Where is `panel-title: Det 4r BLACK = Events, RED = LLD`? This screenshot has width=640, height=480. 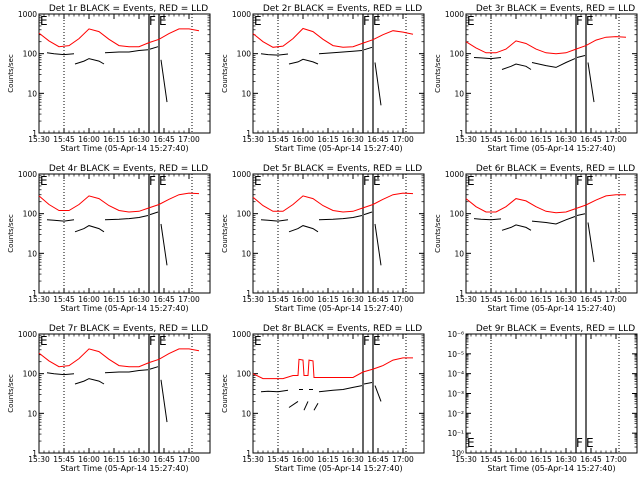
panel-title: Det 4r BLACK = Events, RED = LLD is located at coordinates (128, 169).